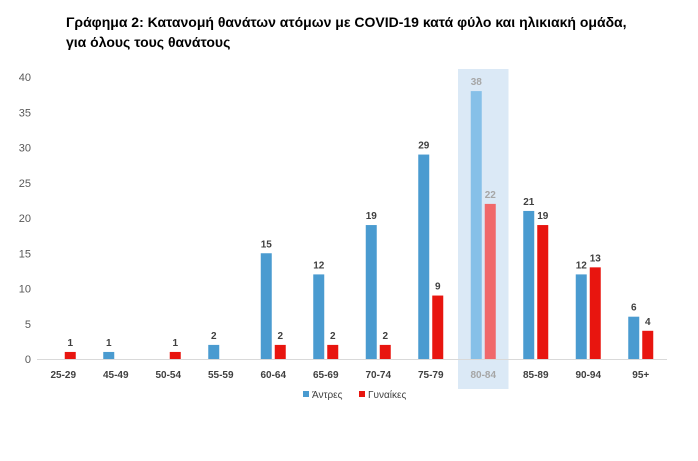  Describe the element at coordinates (424, 146) in the screenshot. I see `data-label-male-75-79: 29` at that location.